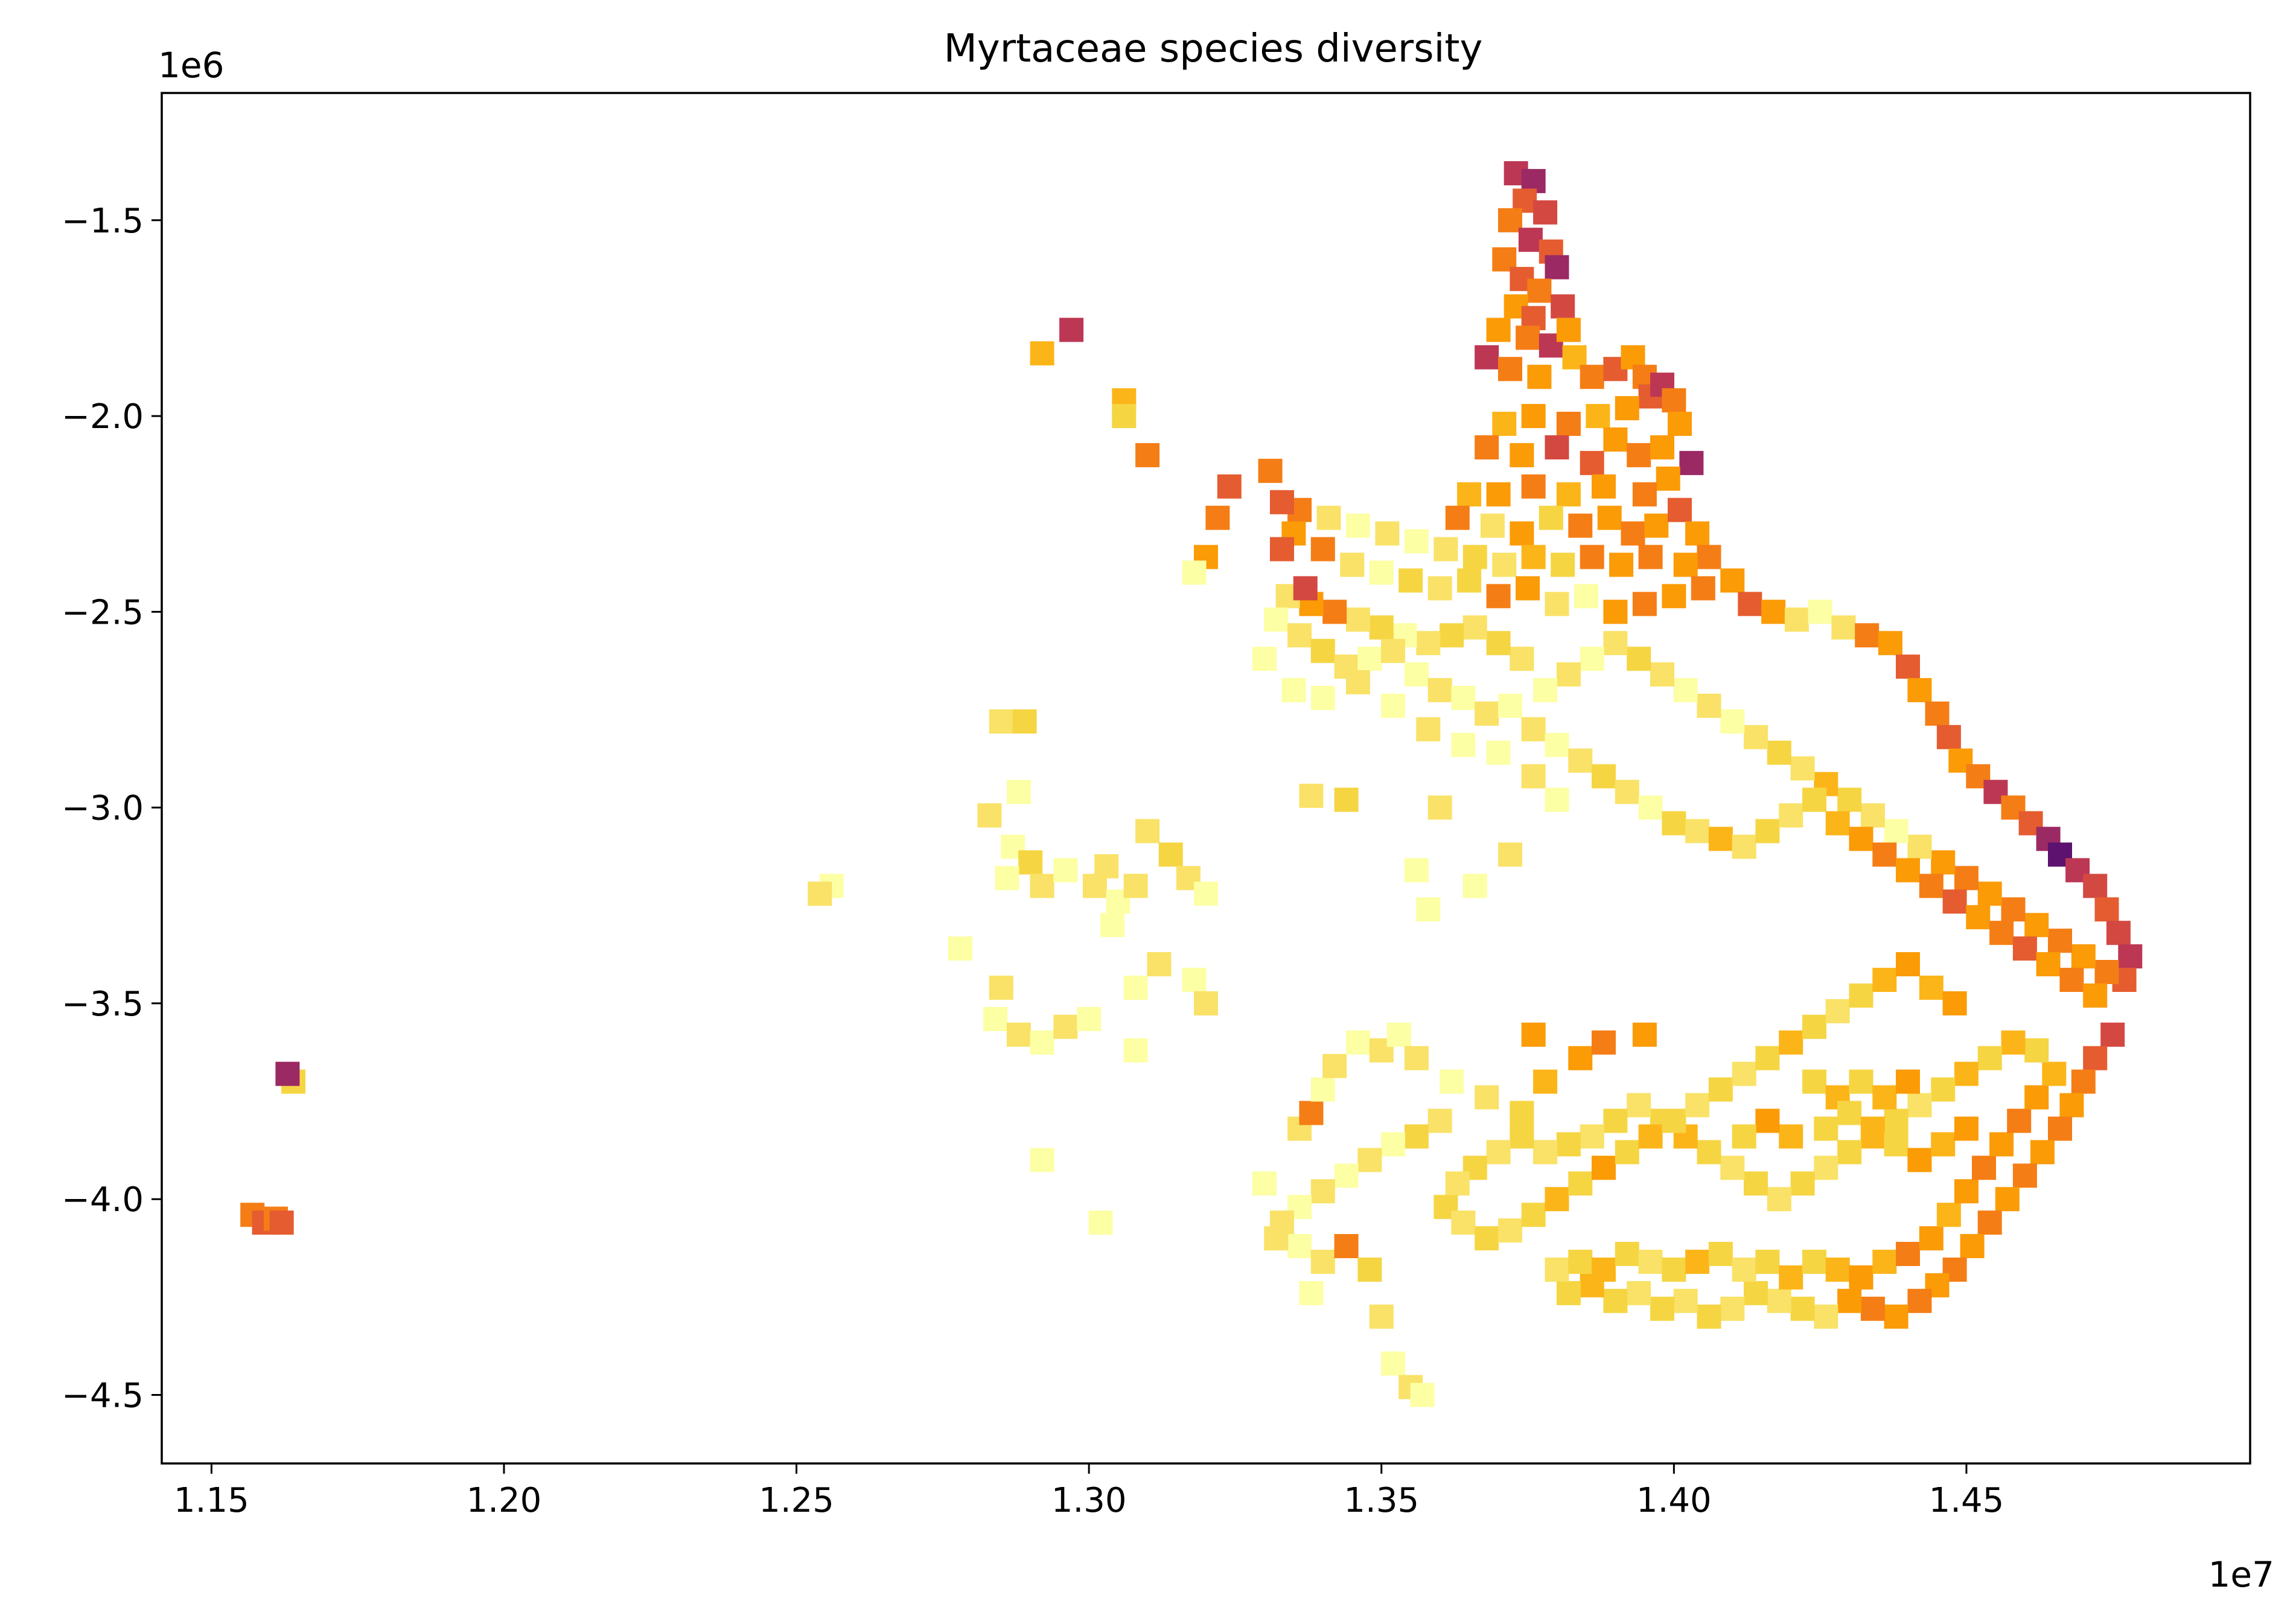  Describe the element at coordinates (103, 1200) in the screenshot. I see `y-tick-label: −4.0` at that location.